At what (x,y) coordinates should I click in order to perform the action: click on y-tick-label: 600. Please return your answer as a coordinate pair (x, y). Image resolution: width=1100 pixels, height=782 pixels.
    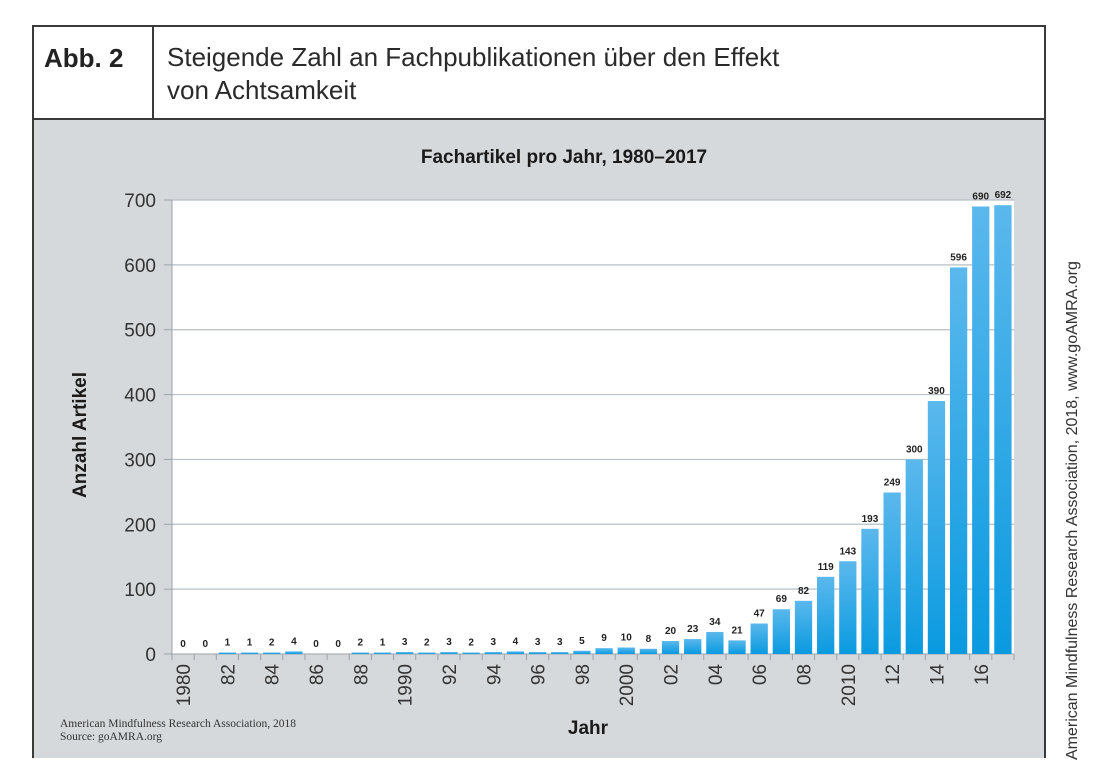
    Looking at the image, I should click on (140, 266).